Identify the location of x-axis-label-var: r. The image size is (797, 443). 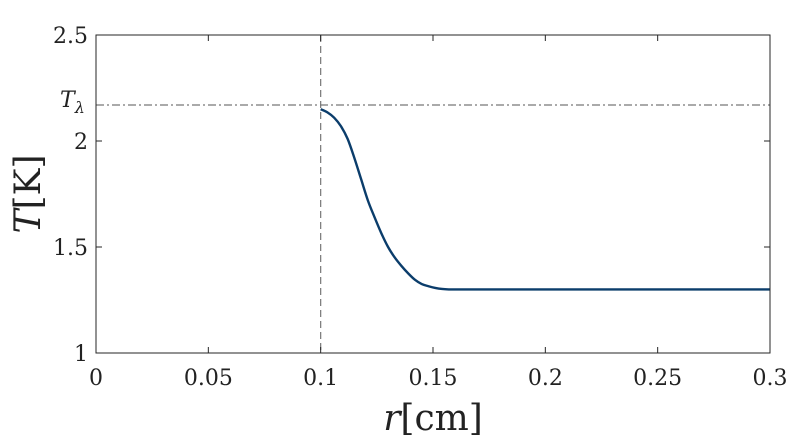
(392, 418).